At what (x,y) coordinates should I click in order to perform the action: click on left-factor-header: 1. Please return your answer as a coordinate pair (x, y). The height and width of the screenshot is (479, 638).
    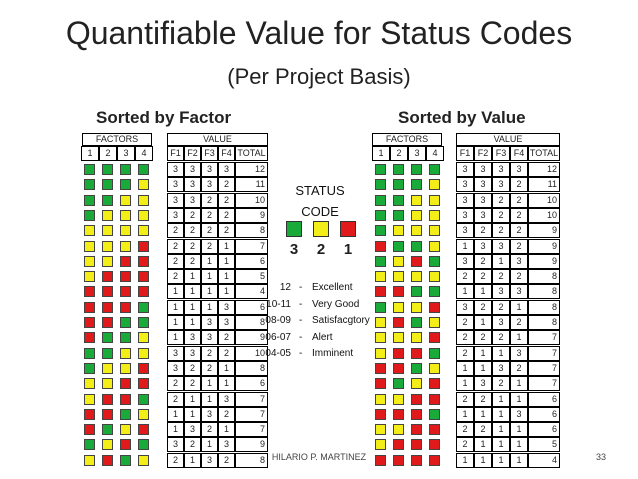
    Looking at the image, I should click on (90, 153).